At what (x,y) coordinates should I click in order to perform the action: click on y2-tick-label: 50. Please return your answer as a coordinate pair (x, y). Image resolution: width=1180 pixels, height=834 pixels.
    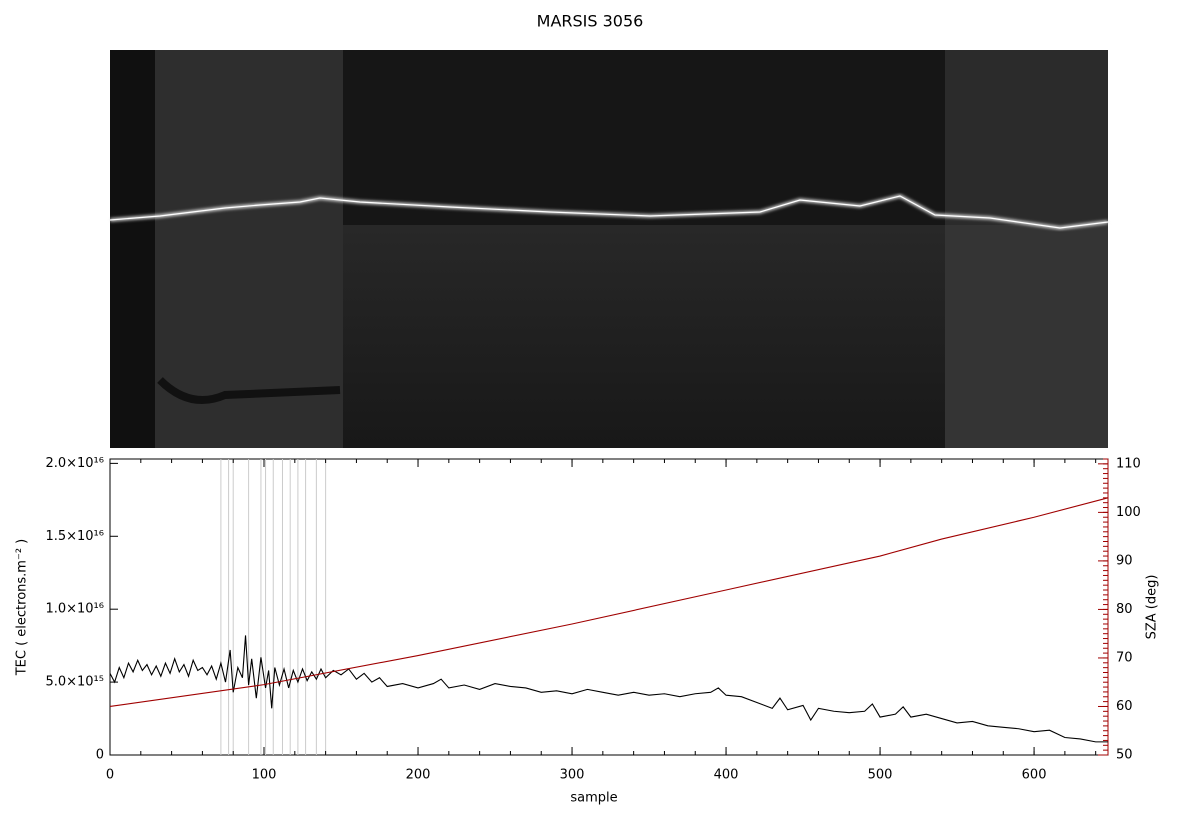
    Looking at the image, I should click on (1124, 755).